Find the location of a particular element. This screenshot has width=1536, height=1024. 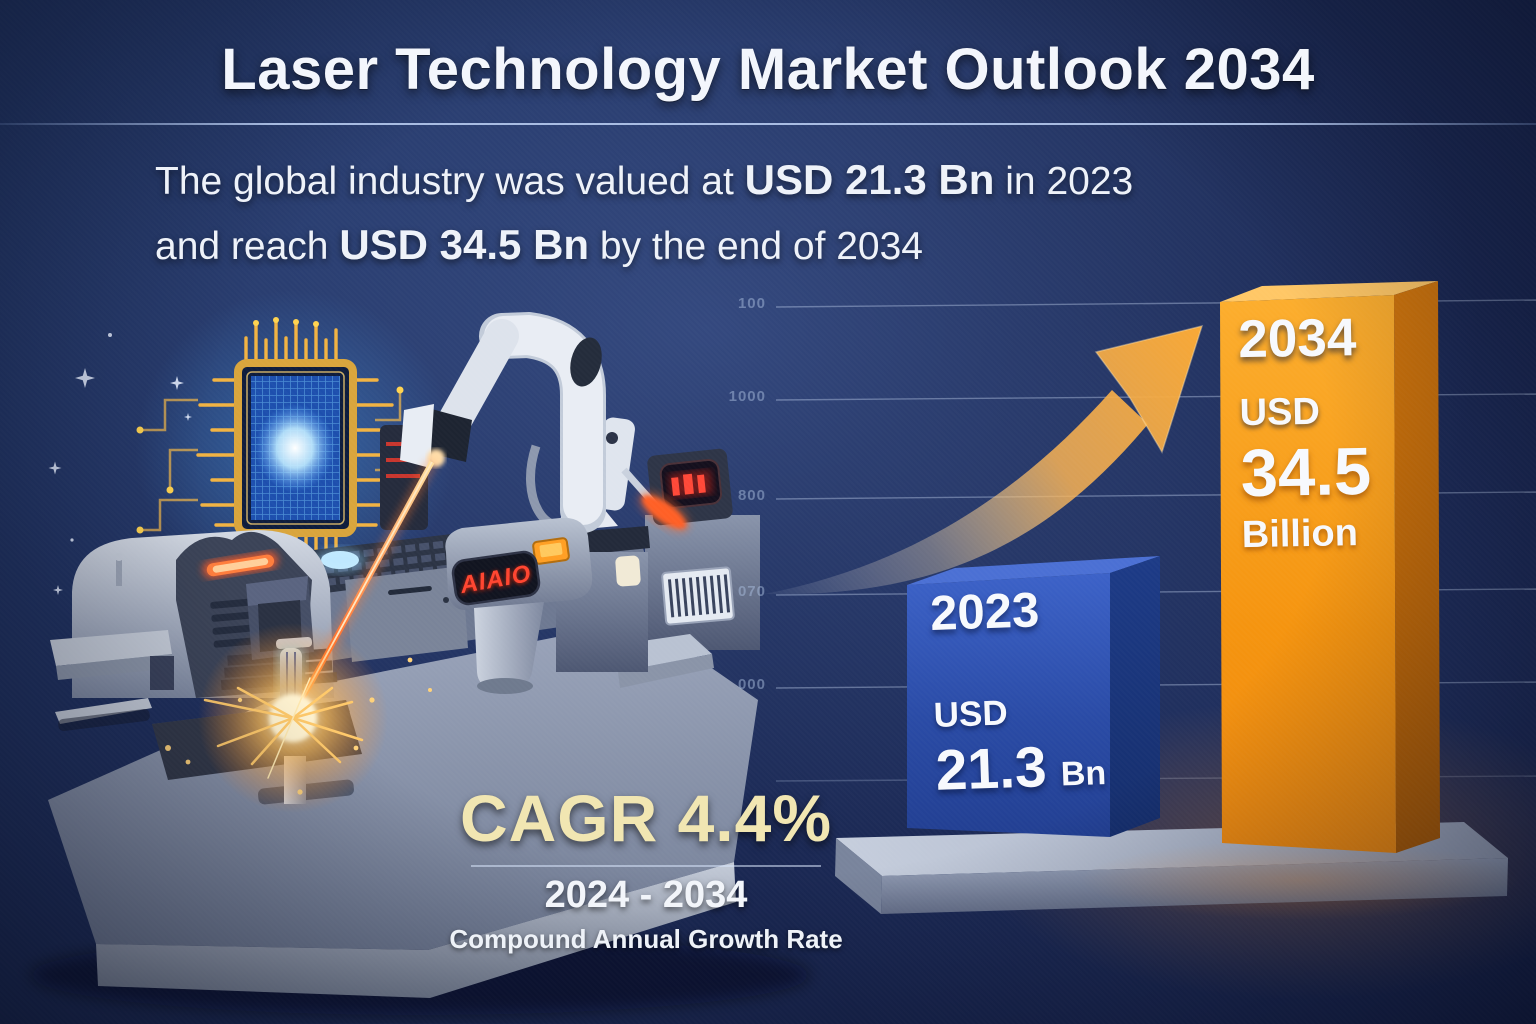

subtitle-line2-bold: USD 34.5 Bn is located at coordinates (464, 244).